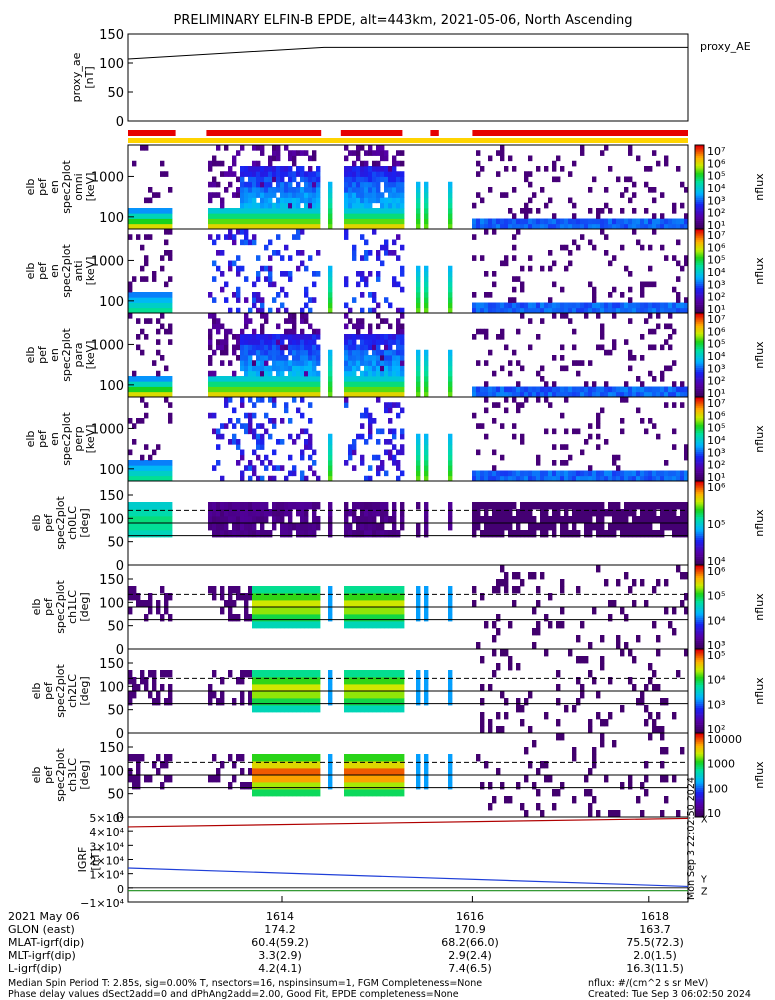 This screenshot has width=775, height=1000. I want to click on footer-row-l-v1: 4.2(4.1), so click(280, 968).